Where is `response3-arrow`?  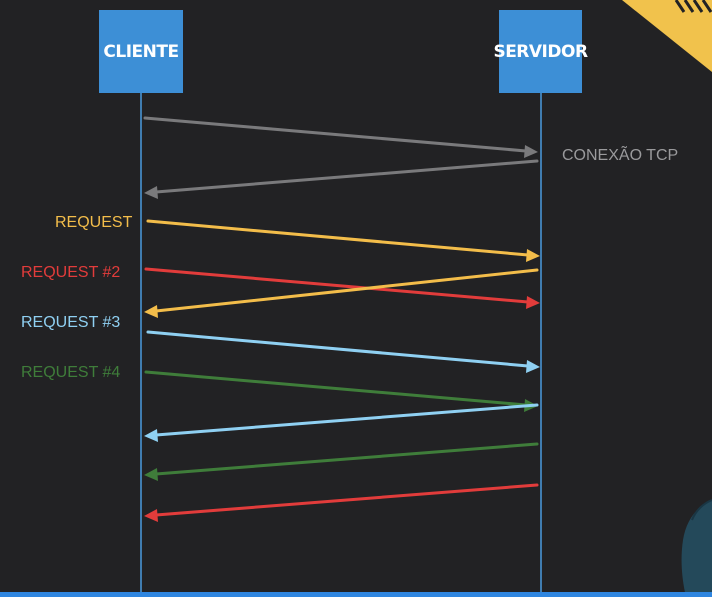
response3-arrow is located at coordinates (341, 422).